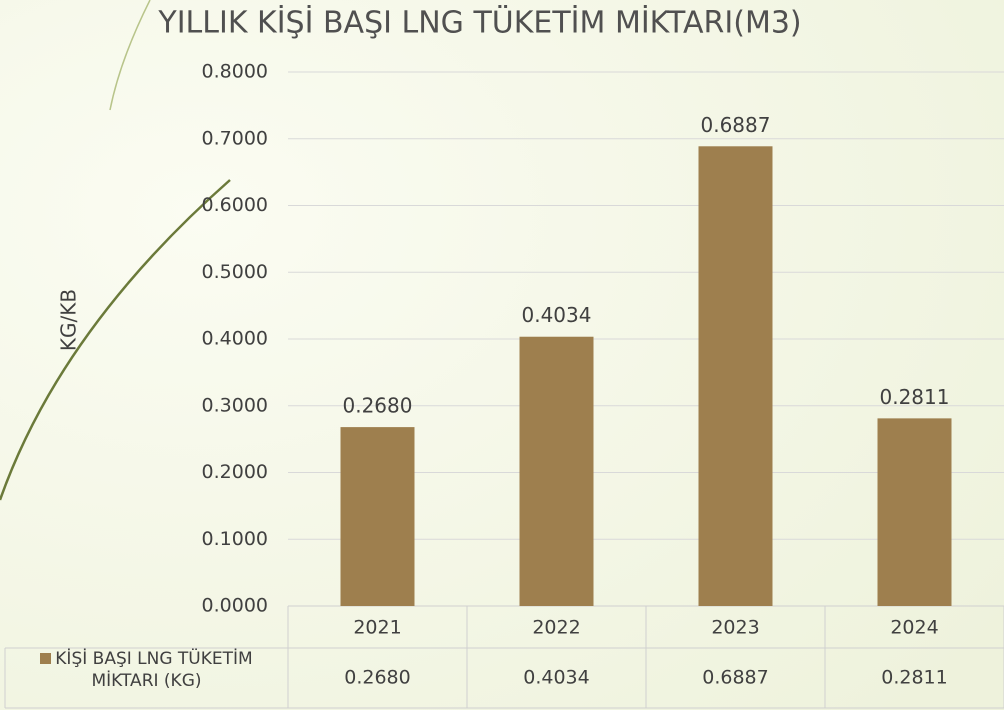  Describe the element at coordinates (735, 628) in the screenshot. I see `x-tick-label: 2023` at that location.